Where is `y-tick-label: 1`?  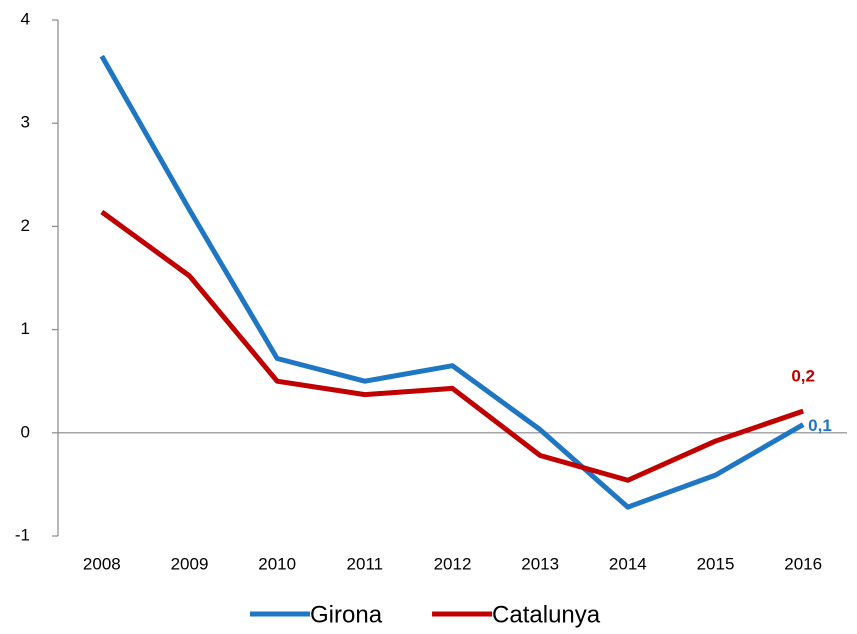
y-tick-label: 1 is located at coordinates (25, 328).